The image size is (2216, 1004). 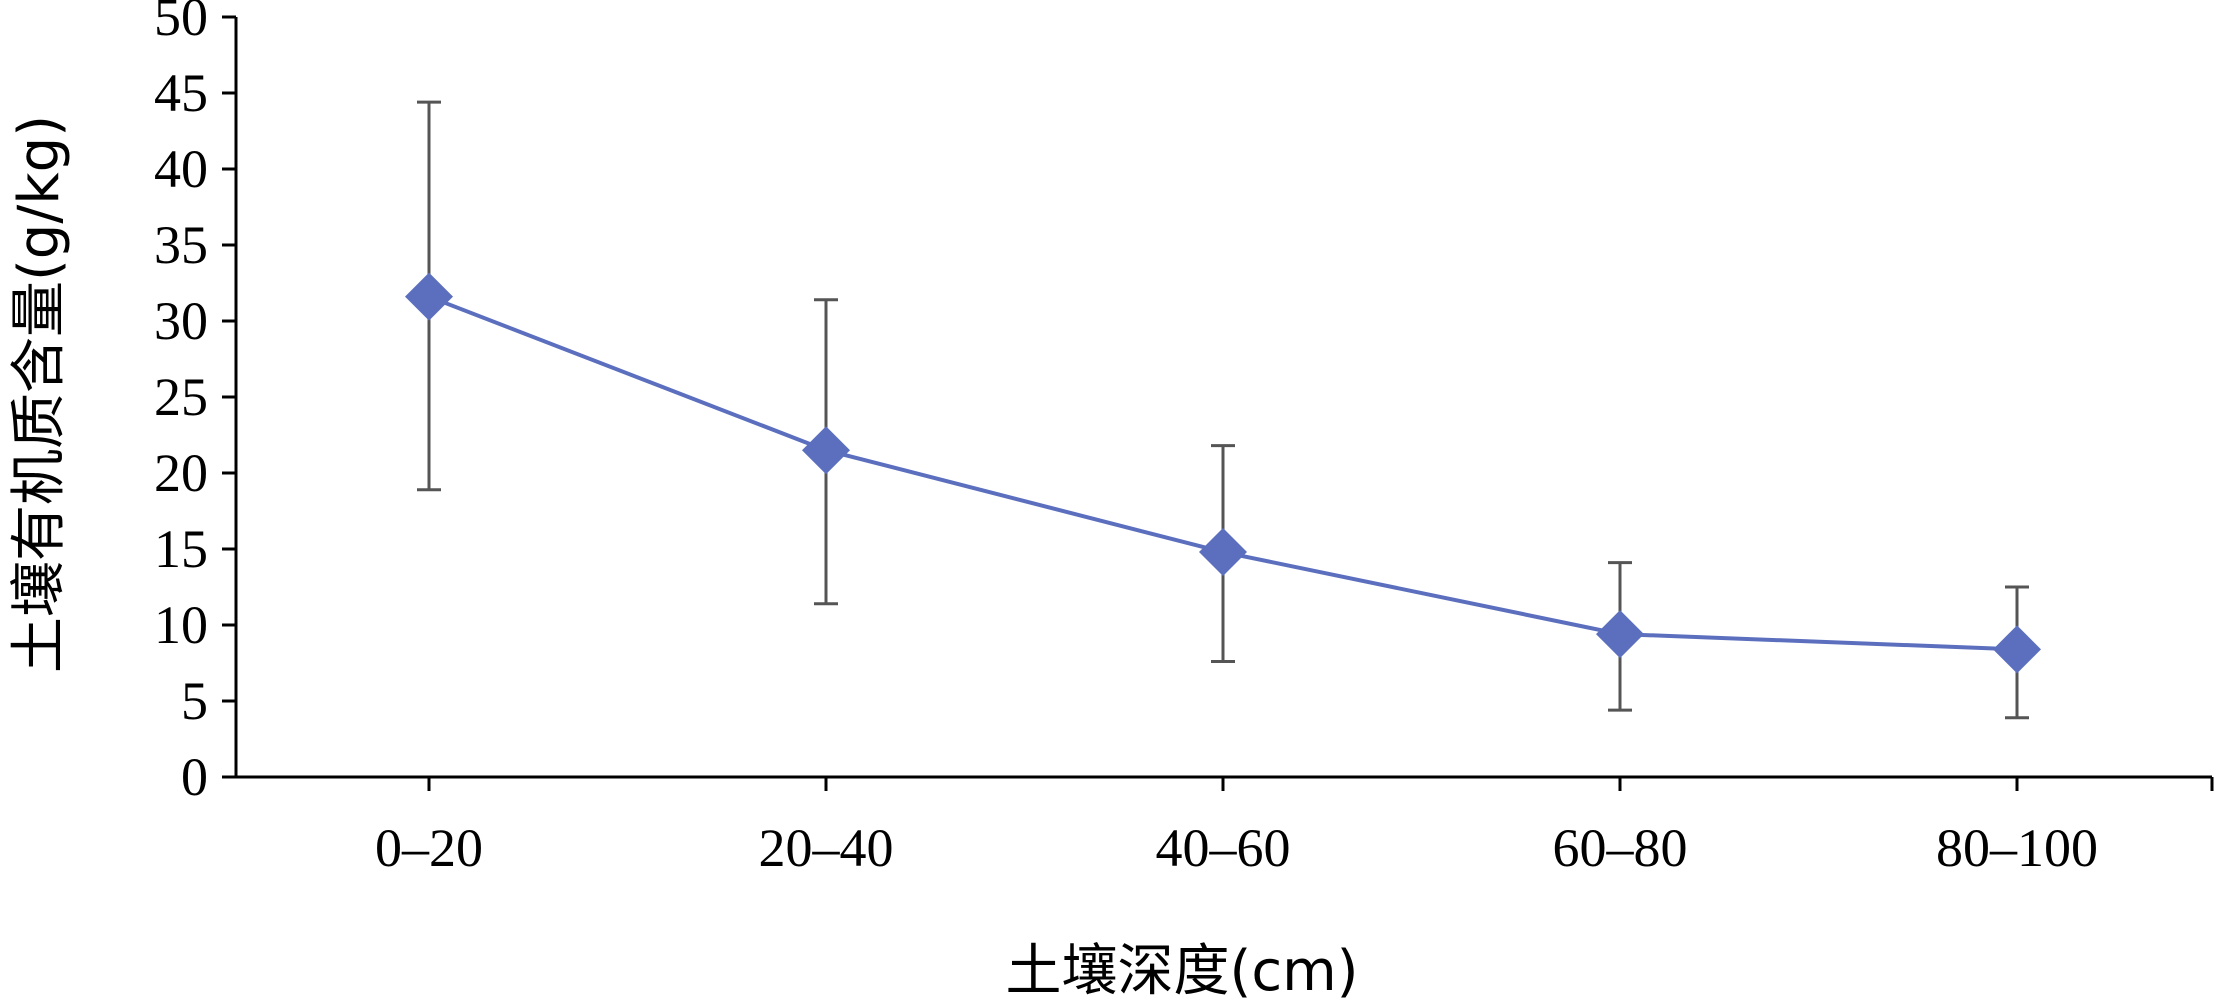 What do you see at coordinates (2017, 848) in the screenshot?
I see `x-tick-label: 80–100` at bounding box center [2017, 848].